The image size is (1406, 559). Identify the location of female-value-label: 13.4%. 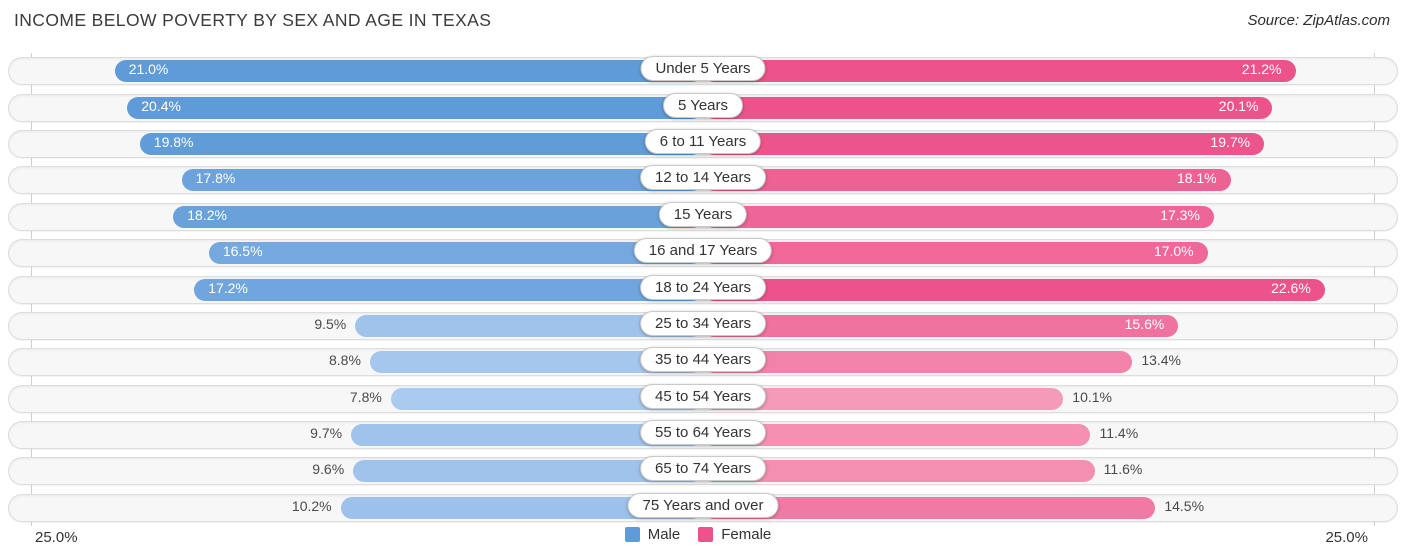
(1161, 360).